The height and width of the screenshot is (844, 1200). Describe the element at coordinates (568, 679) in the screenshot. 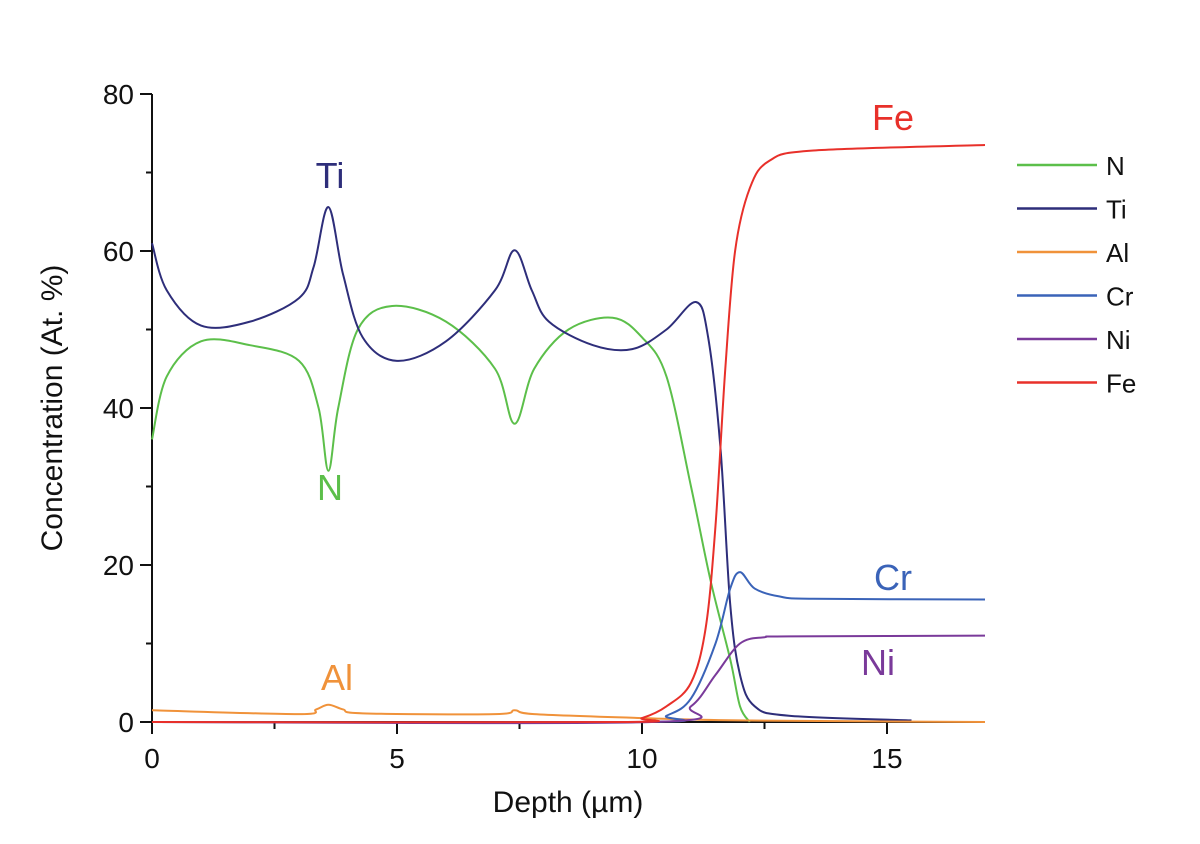

I see `series-line-ni` at that location.